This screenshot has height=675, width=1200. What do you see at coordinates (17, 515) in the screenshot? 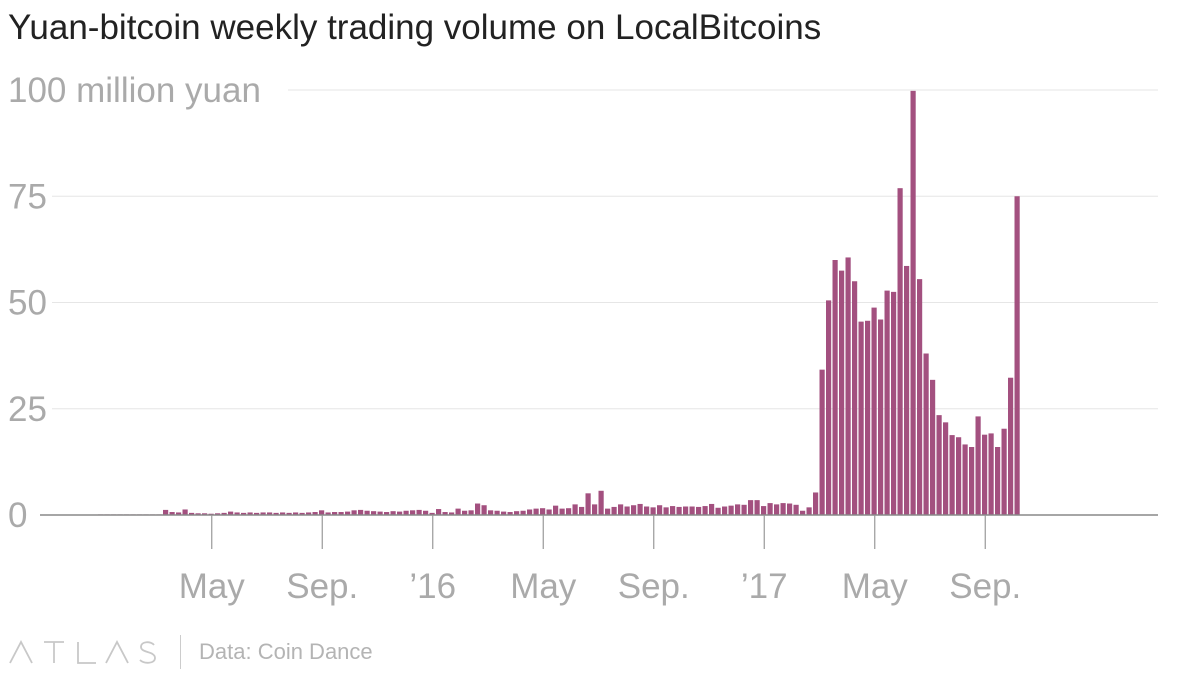
I see `y-tick-label: 0` at bounding box center [17, 515].